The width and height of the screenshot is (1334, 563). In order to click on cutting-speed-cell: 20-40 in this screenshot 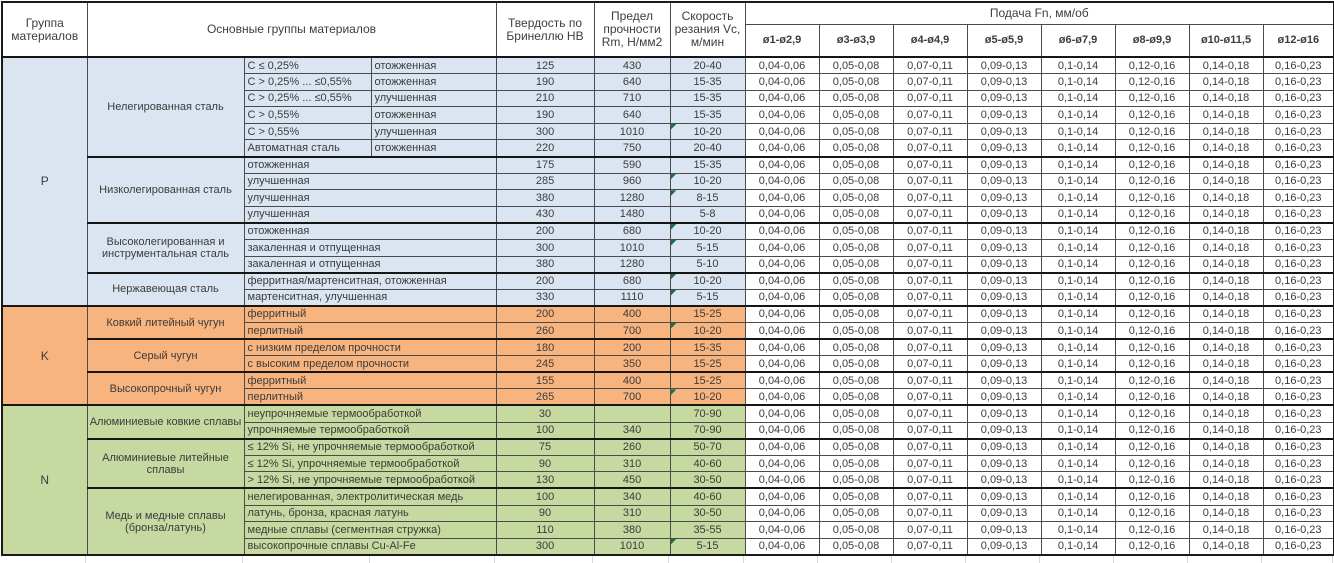, I will do `click(707, 148)`.